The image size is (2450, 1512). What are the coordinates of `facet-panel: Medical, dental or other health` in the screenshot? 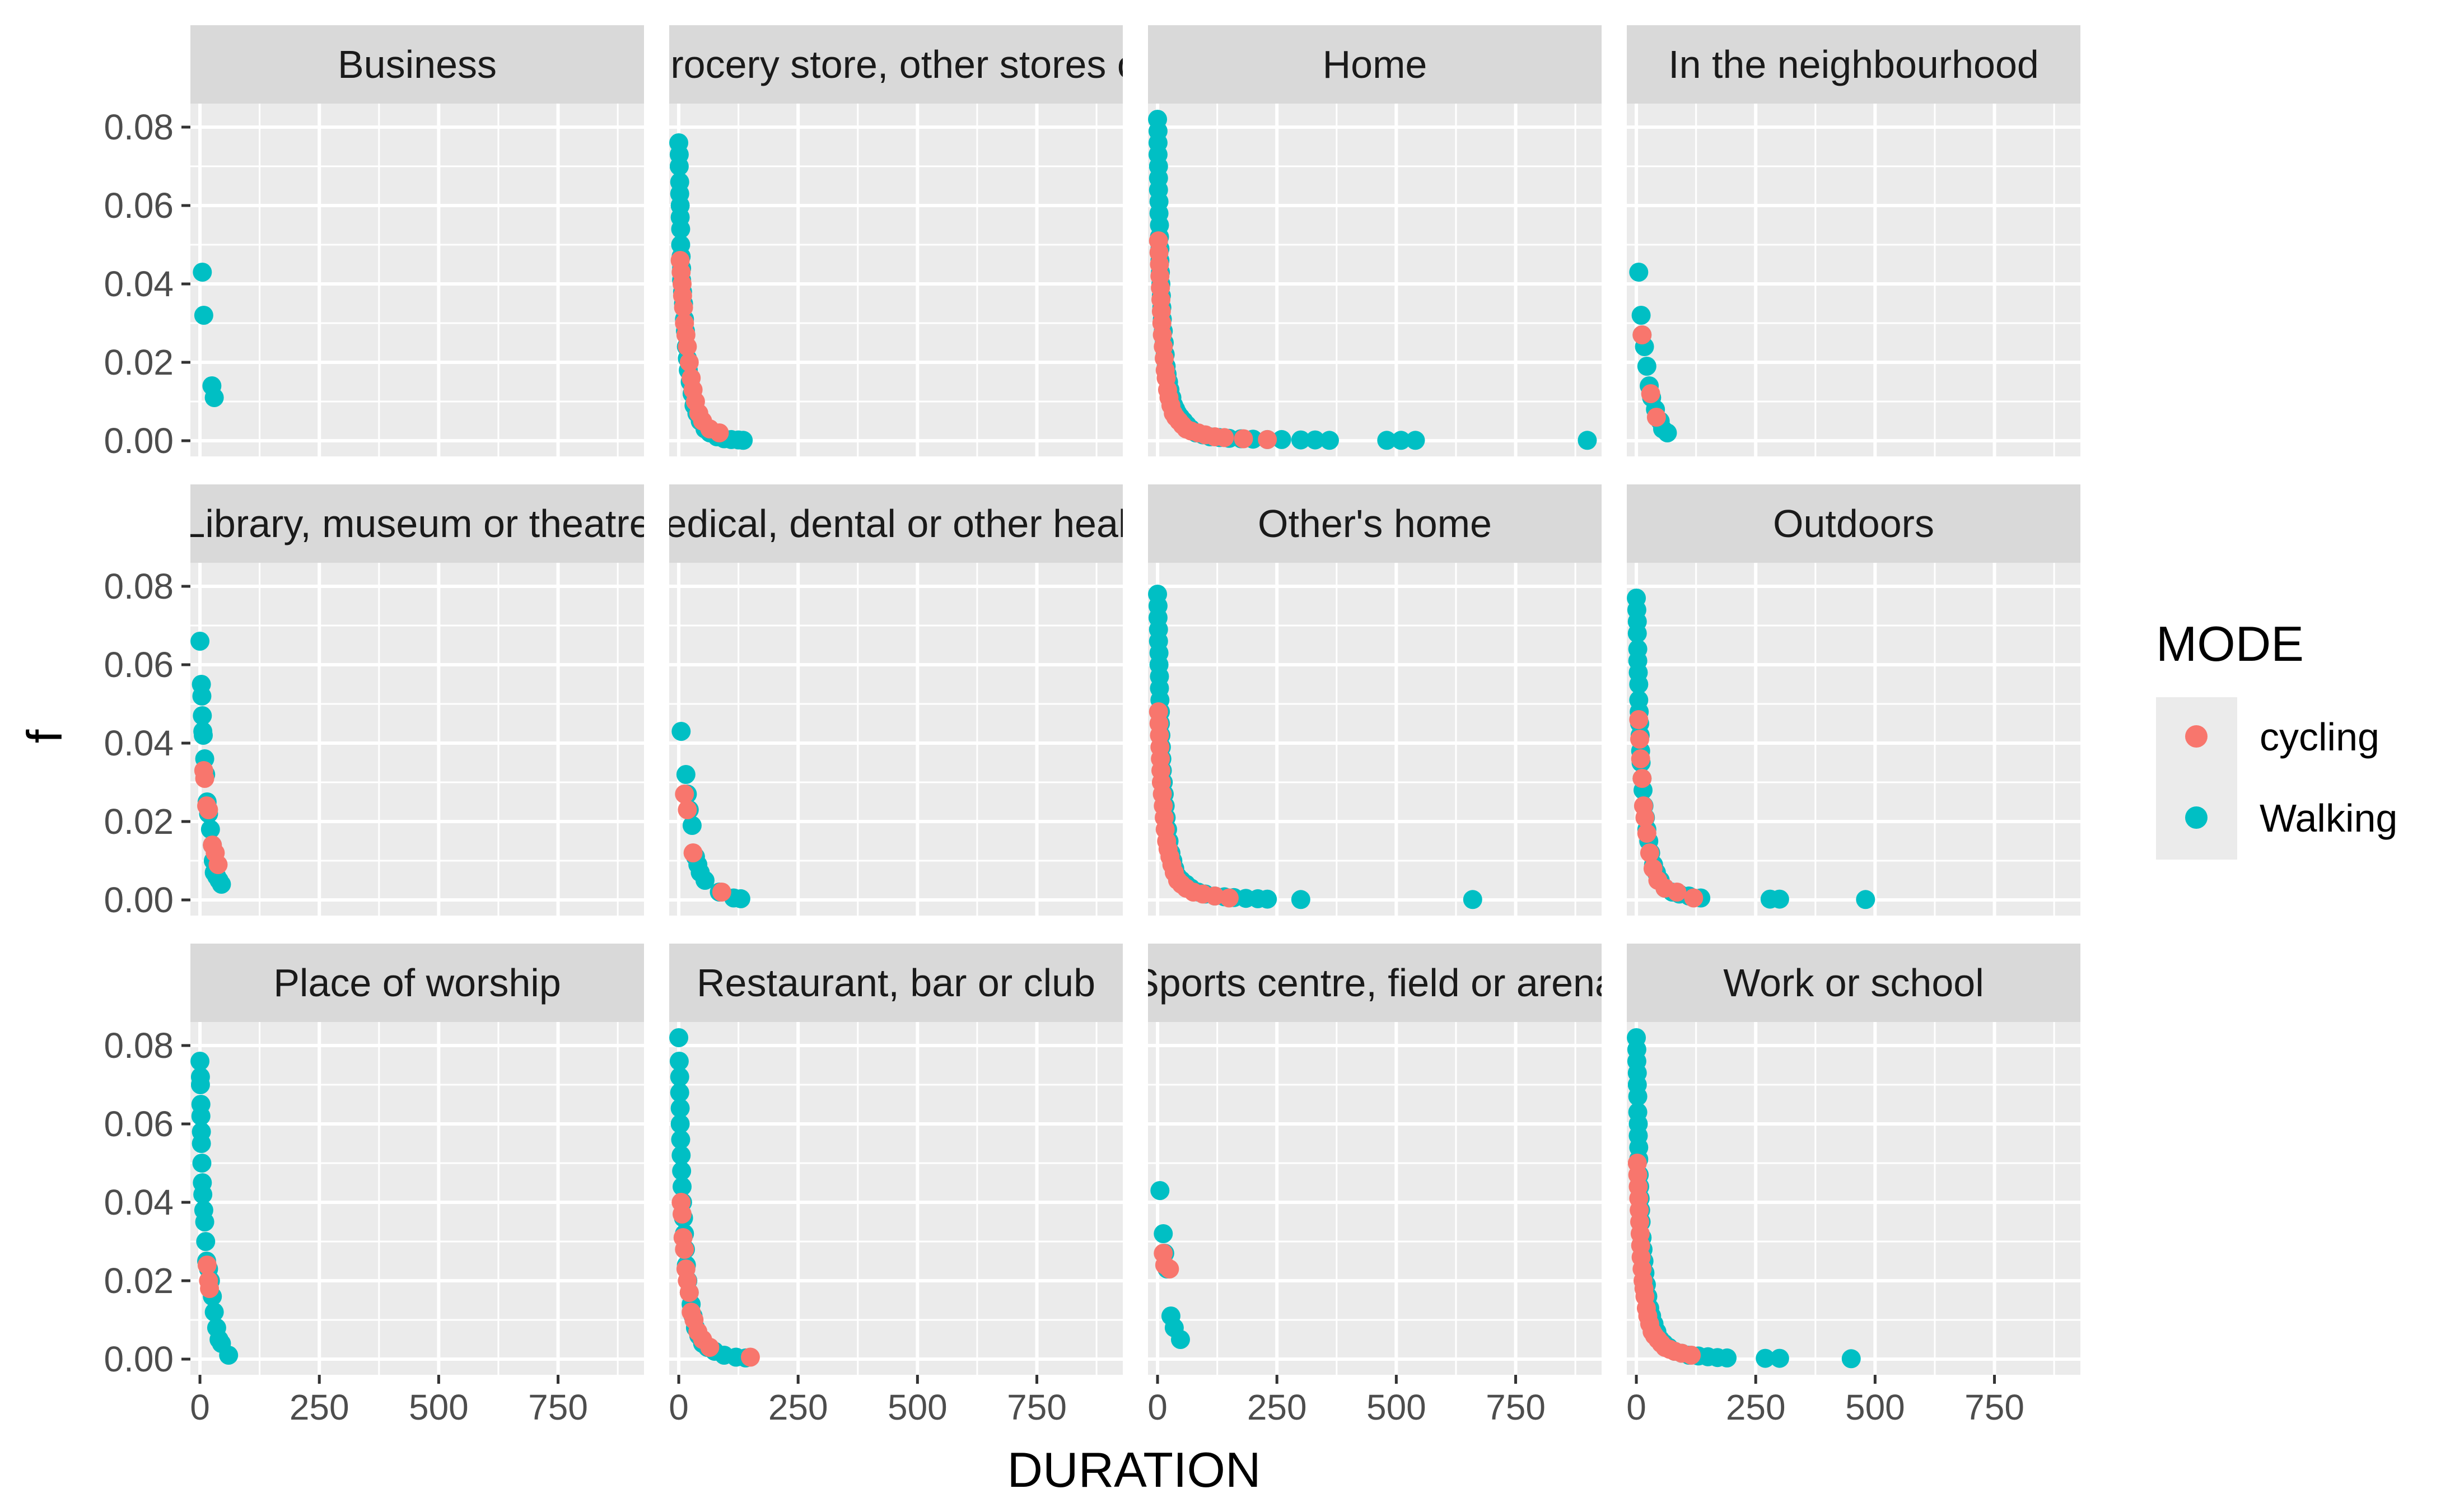 It's located at (896, 700).